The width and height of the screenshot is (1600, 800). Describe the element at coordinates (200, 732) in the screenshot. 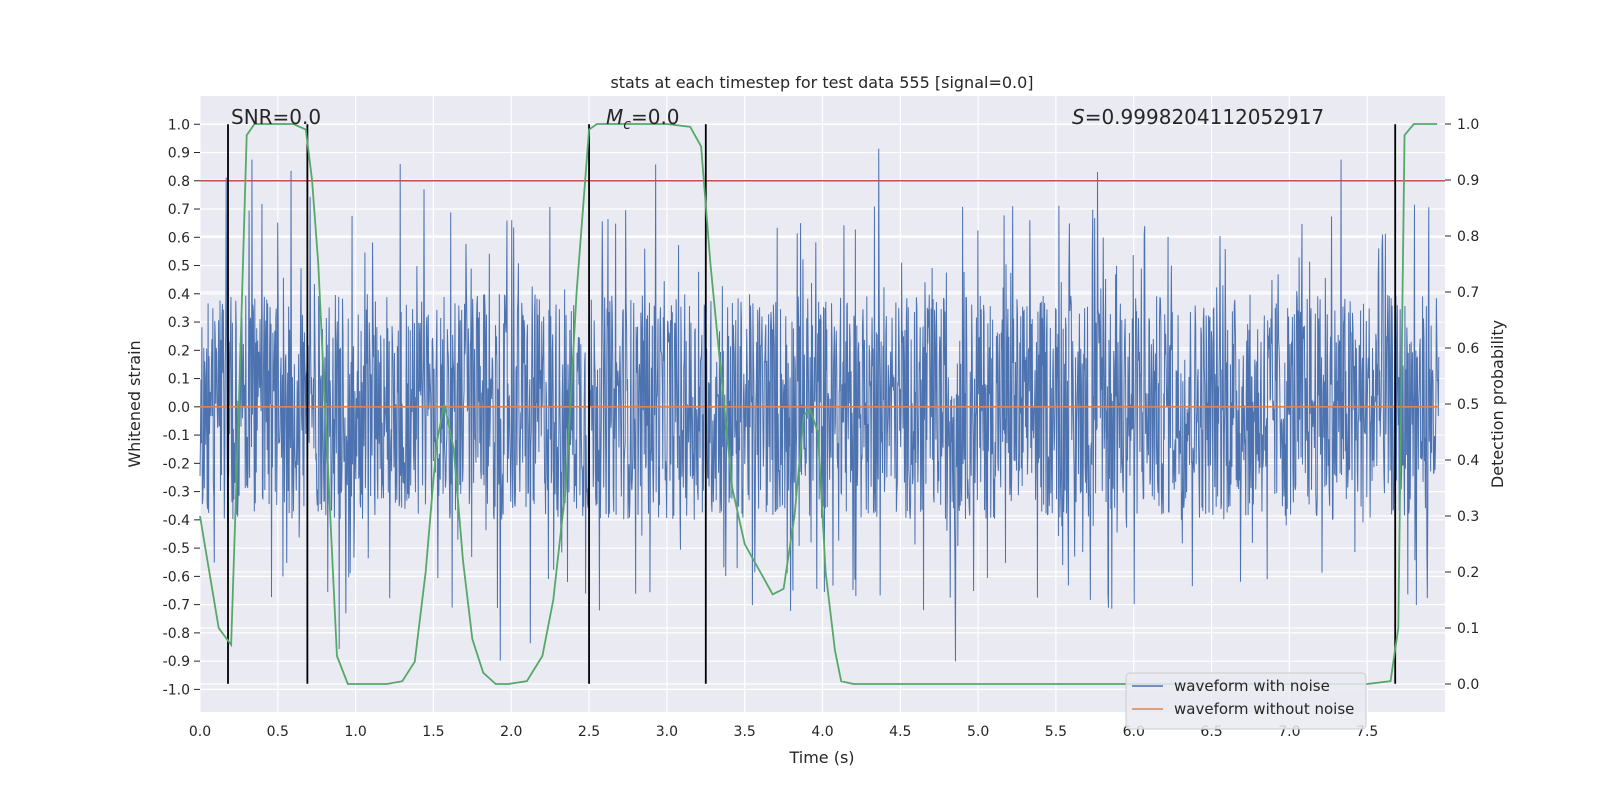

I see `x-tick-label: 0.0` at that location.